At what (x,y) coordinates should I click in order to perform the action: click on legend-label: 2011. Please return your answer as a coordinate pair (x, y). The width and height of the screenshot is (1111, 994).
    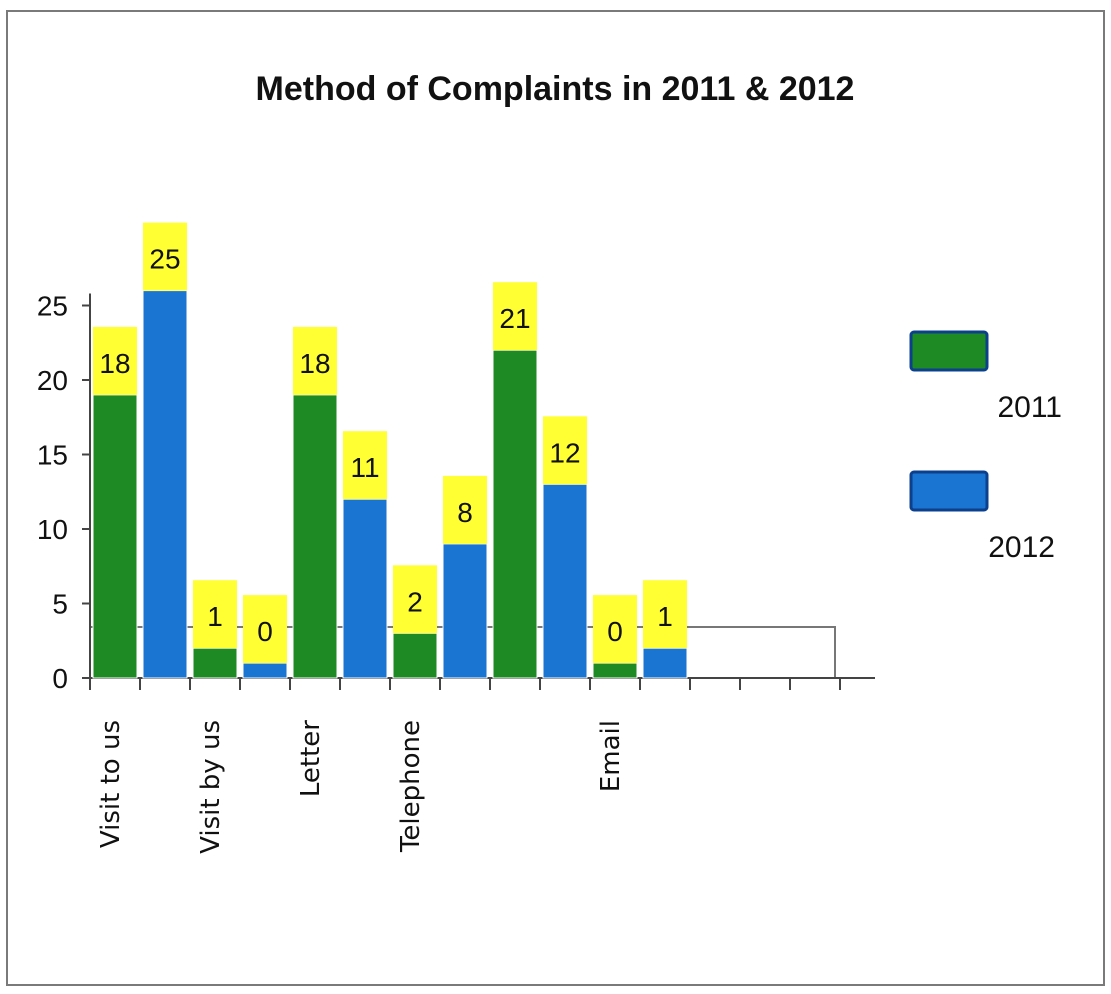
    Looking at the image, I should click on (1029, 407).